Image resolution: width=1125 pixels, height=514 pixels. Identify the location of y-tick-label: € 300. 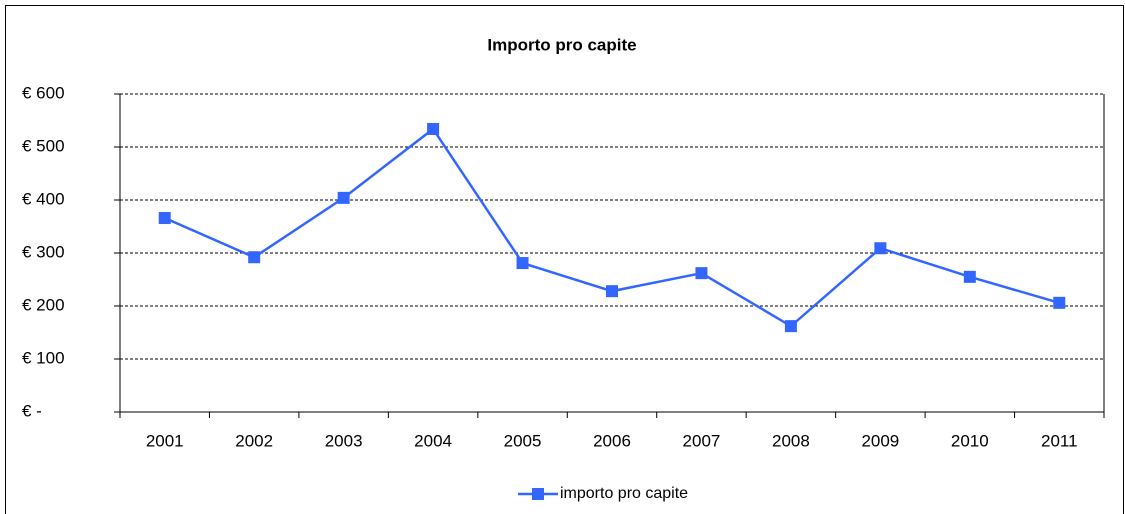
(43, 251).